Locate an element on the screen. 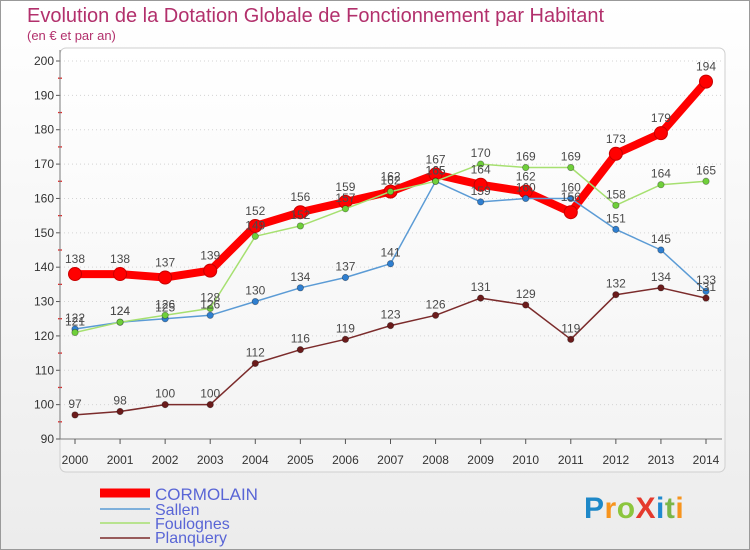 Image resolution: width=750 pixels, height=550 pixels. point-foulognes-2011 is located at coordinates (571, 167).